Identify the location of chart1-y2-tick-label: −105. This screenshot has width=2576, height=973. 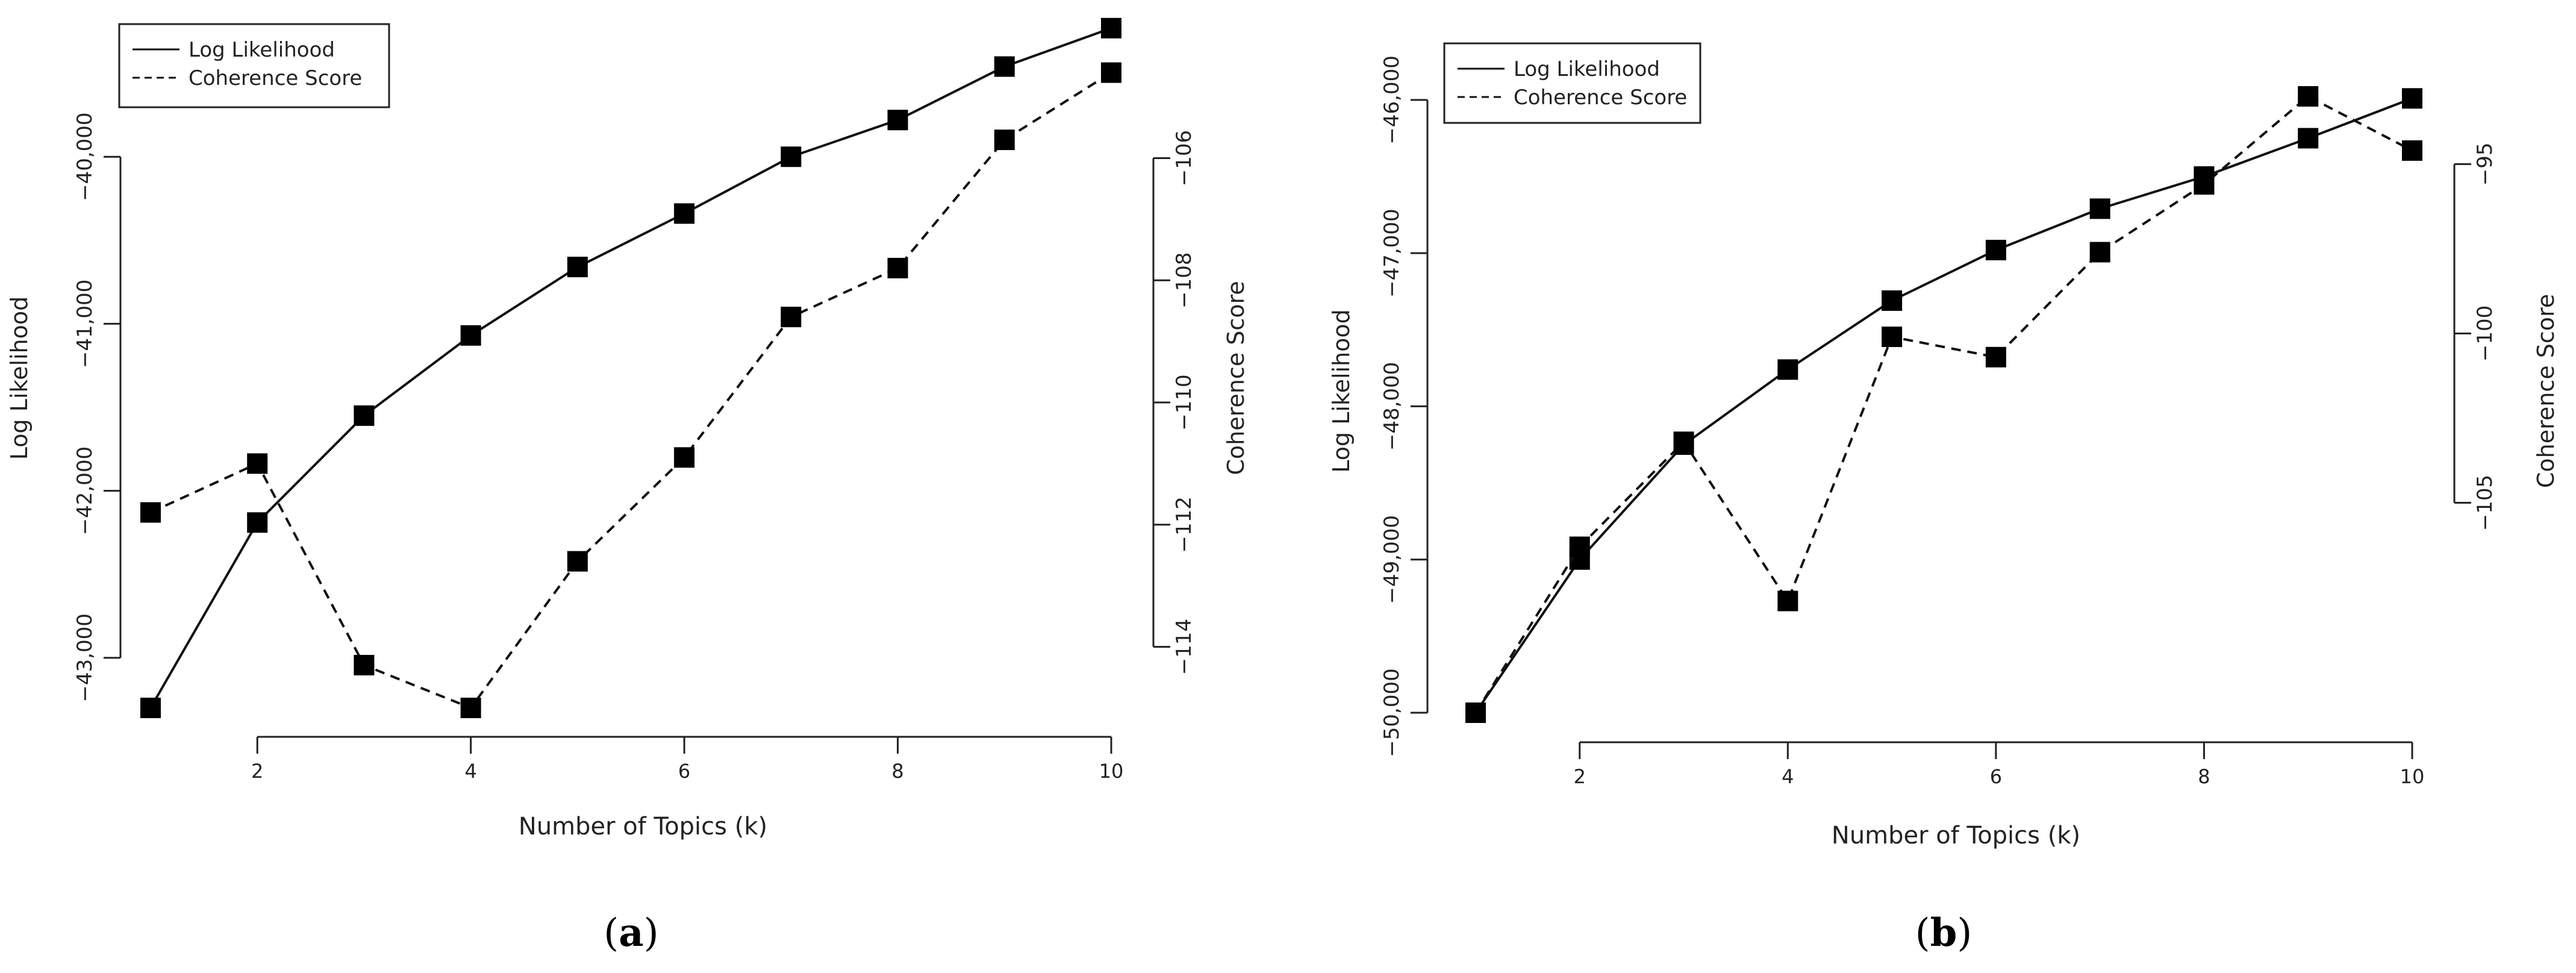
(2485, 503).